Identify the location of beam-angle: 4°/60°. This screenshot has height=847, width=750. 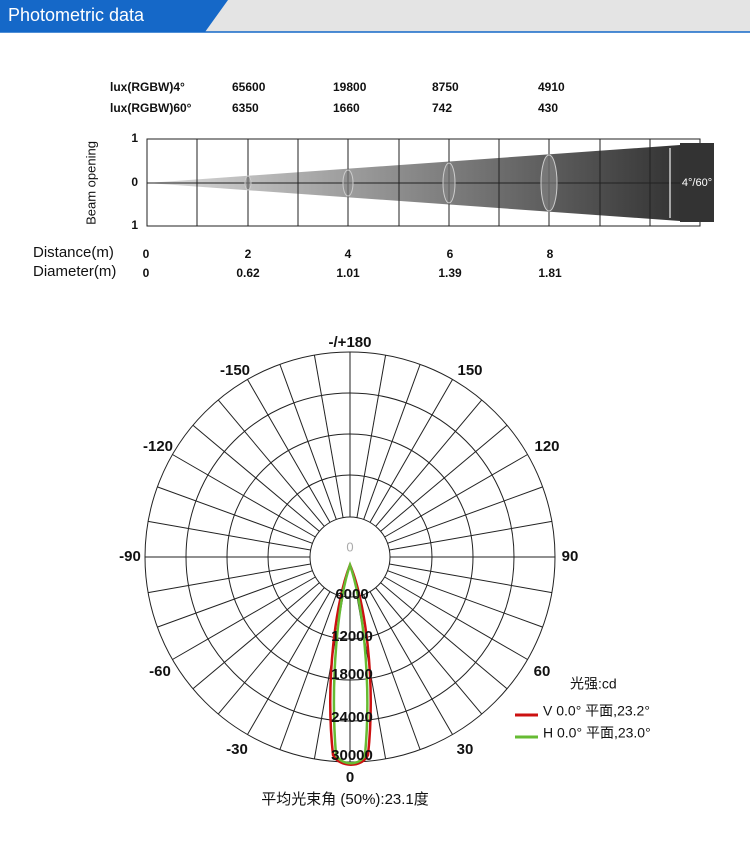
(697, 183).